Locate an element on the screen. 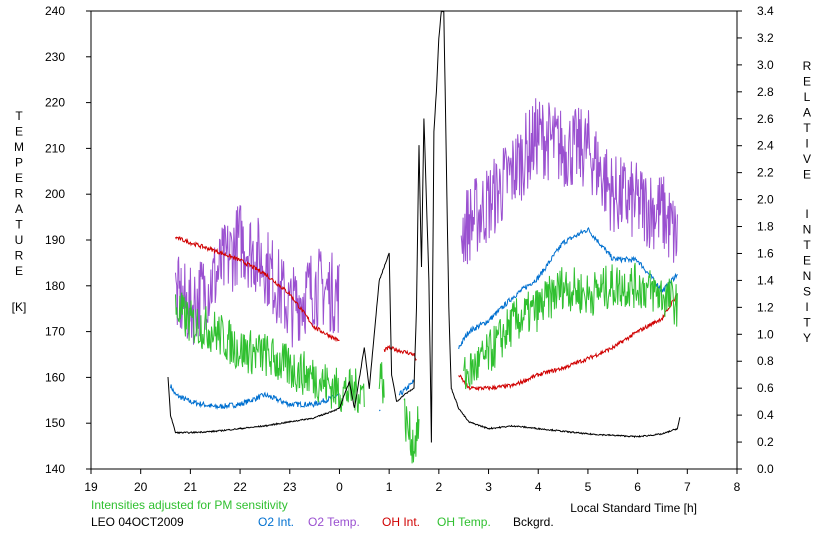 The image size is (828, 535). legend-item: Bckgrd. is located at coordinates (533, 522).